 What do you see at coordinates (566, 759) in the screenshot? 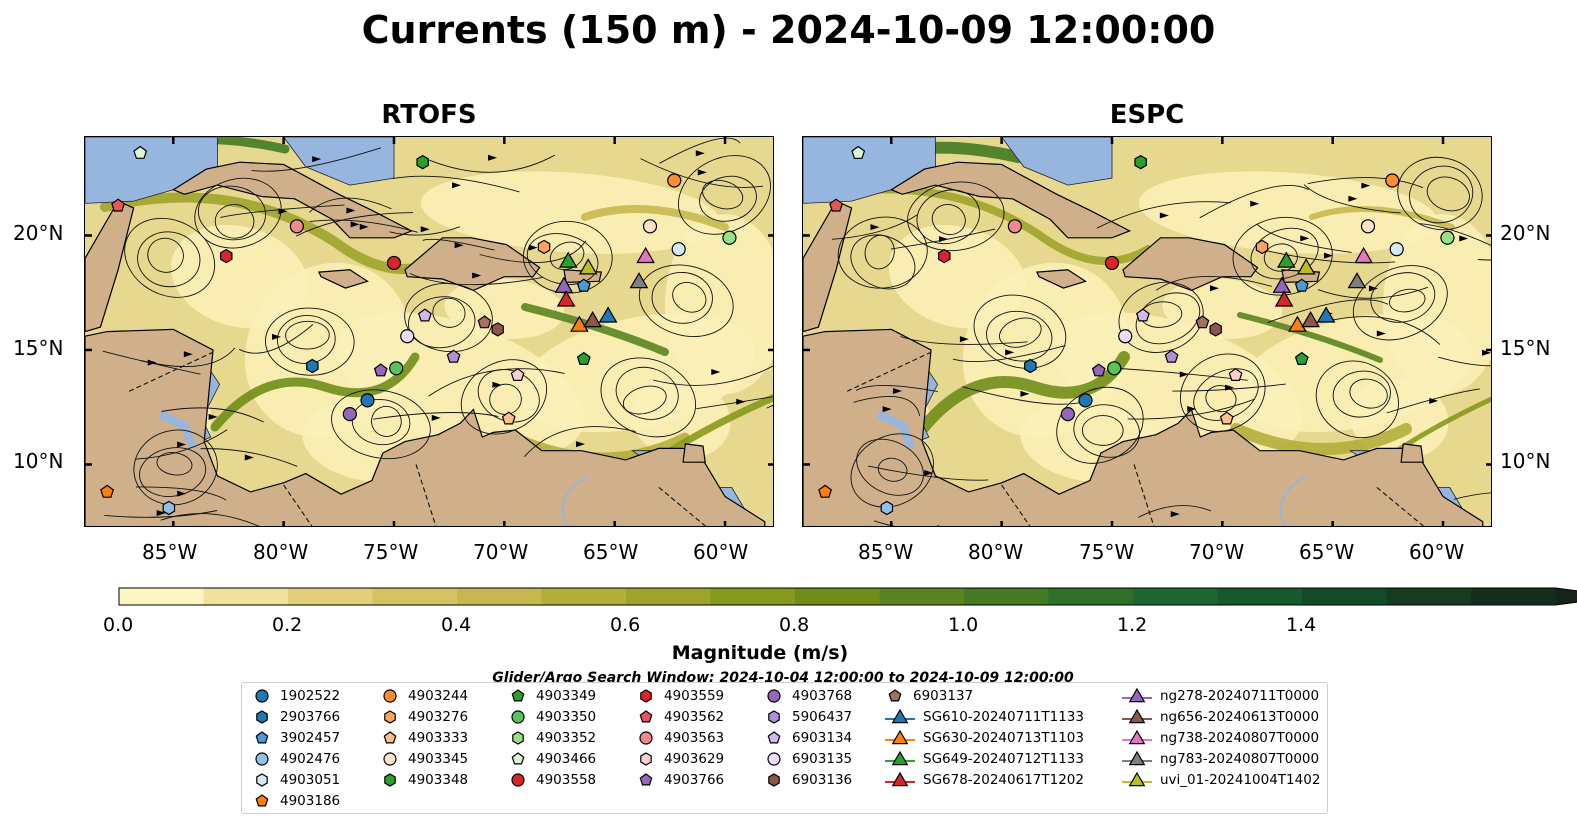
I see `legend-label: 4903466` at bounding box center [566, 759].